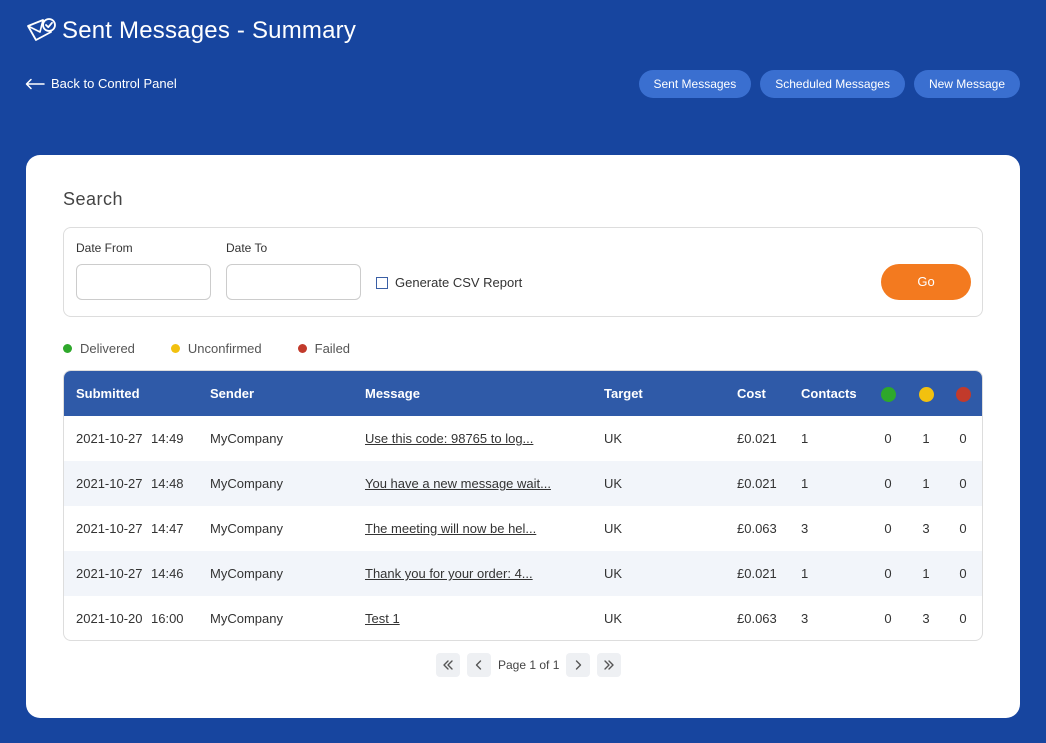 This screenshot has height=743, width=1046. I want to click on arrow-left-icon, so click(35, 83).